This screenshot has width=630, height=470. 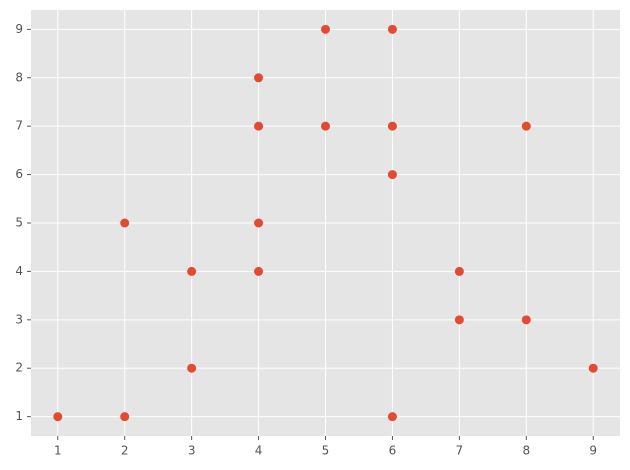 What do you see at coordinates (58, 451) in the screenshot?
I see `x-tick-label: 1` at bounding box center [58, 451].